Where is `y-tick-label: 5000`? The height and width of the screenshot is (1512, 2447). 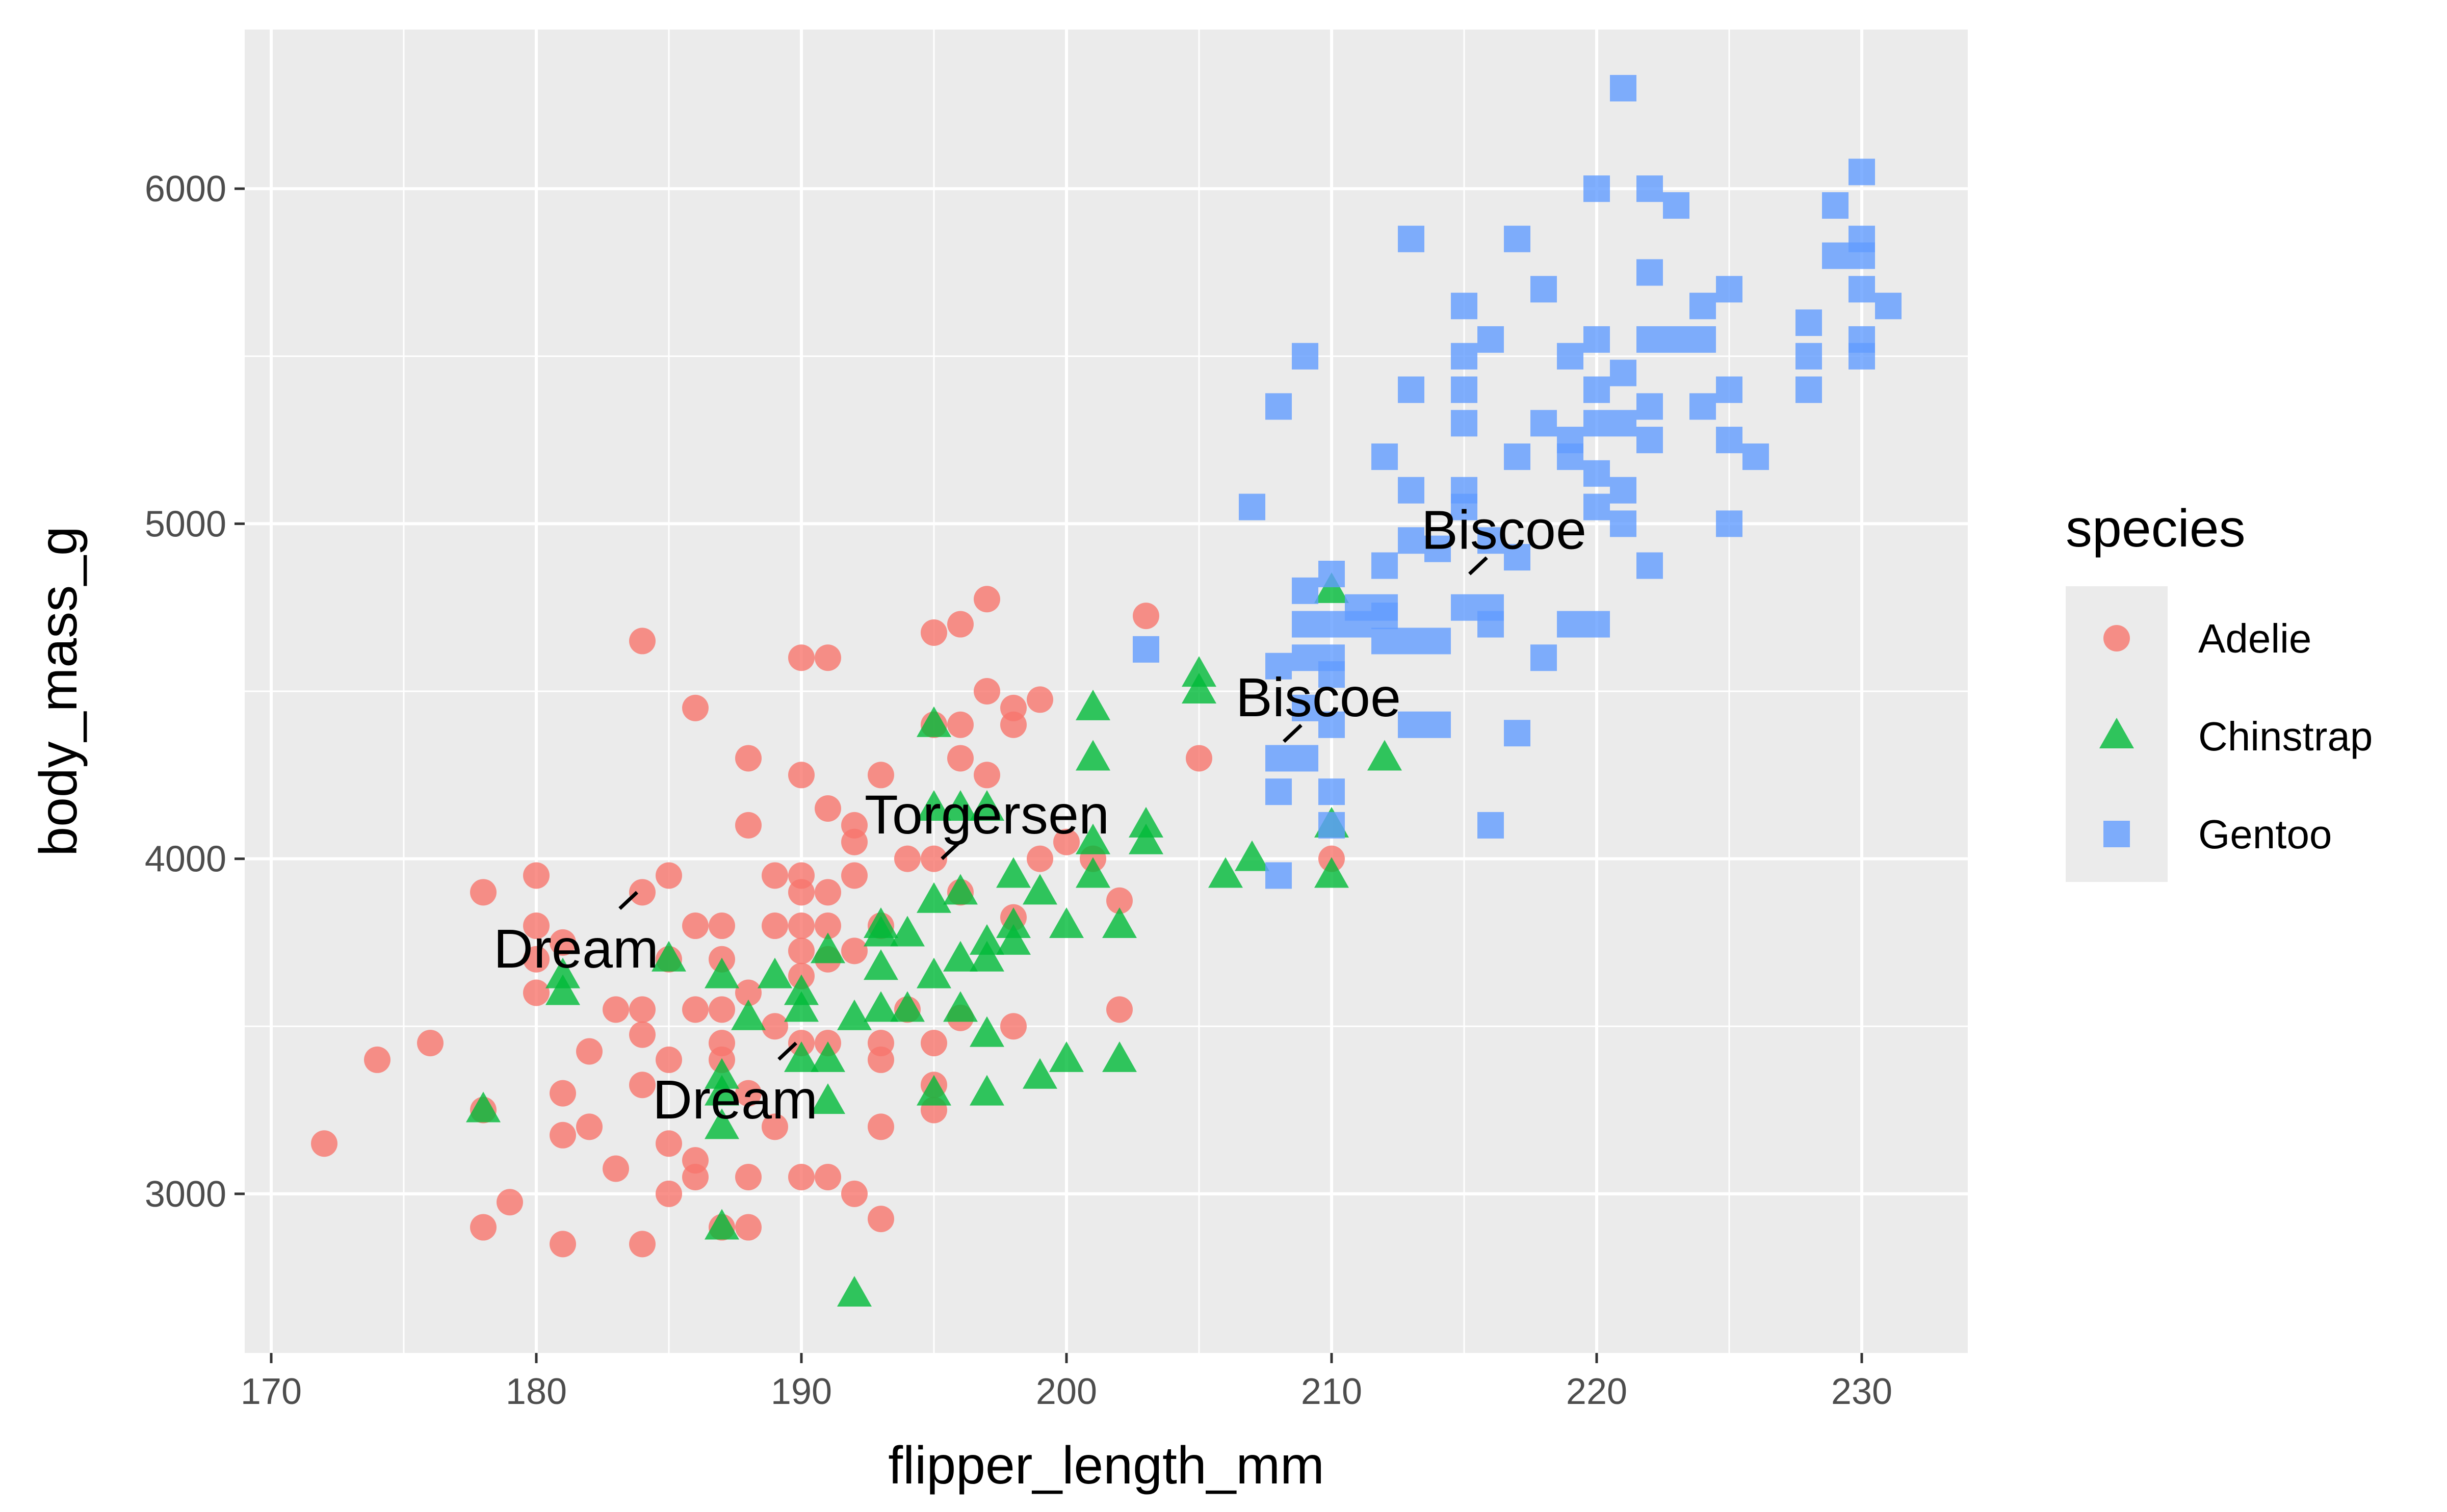
y-tick-label: 5000 is located at coordinates (185, 524).